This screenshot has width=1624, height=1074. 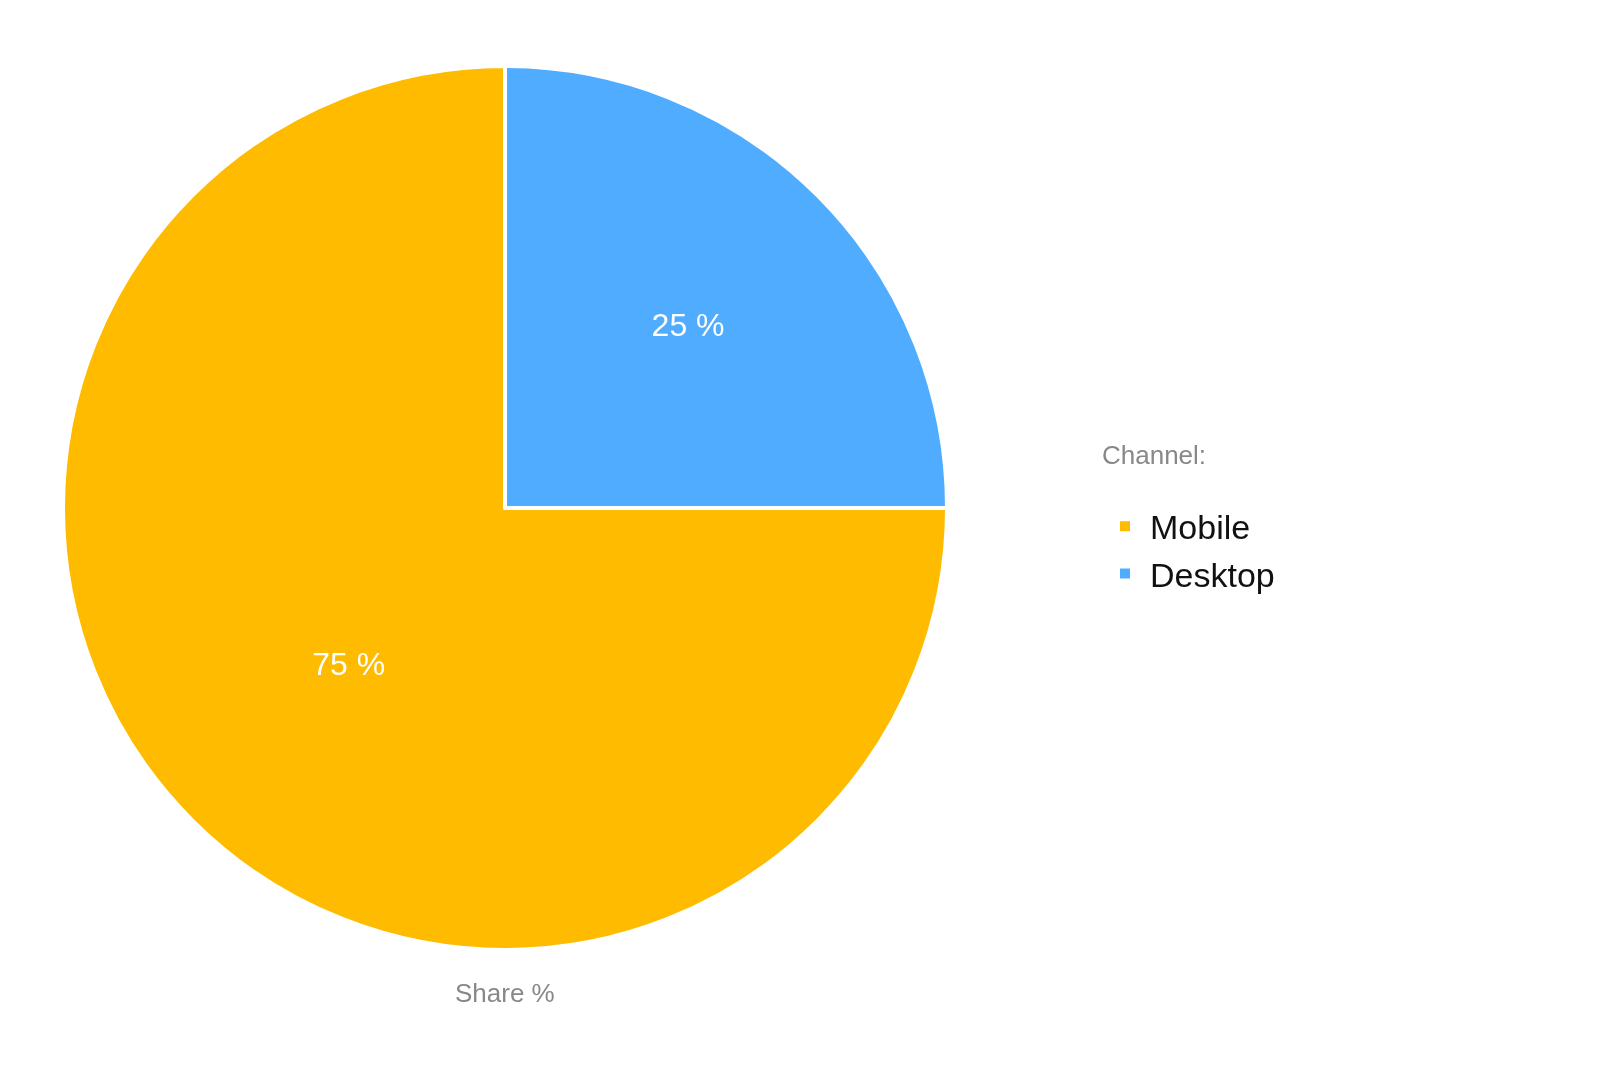 I want to click on data-label: 75 %, so click(x=349, y=664).